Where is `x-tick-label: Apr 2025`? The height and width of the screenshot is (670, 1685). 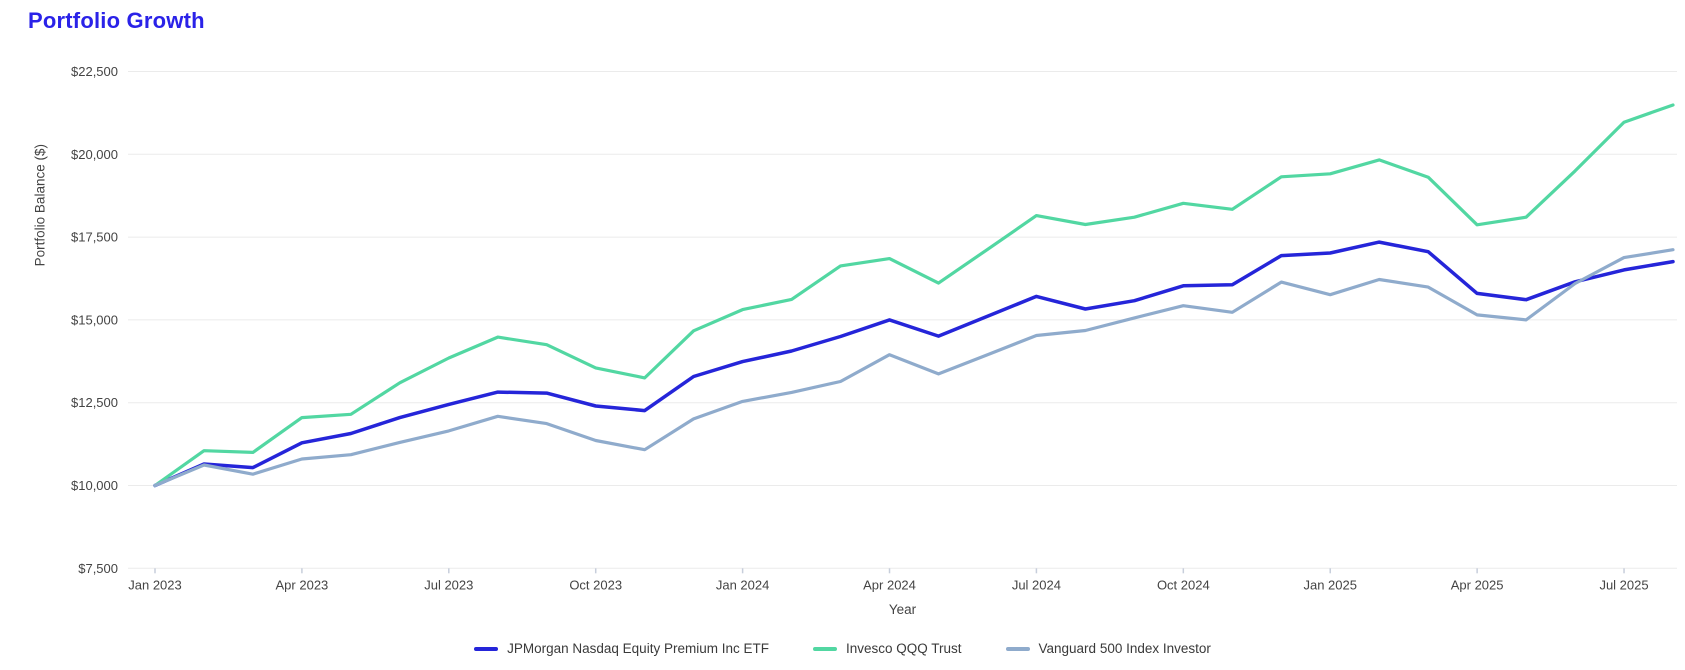 x-tick-label: Apr 2025 is located at coordinates (1477, 584).